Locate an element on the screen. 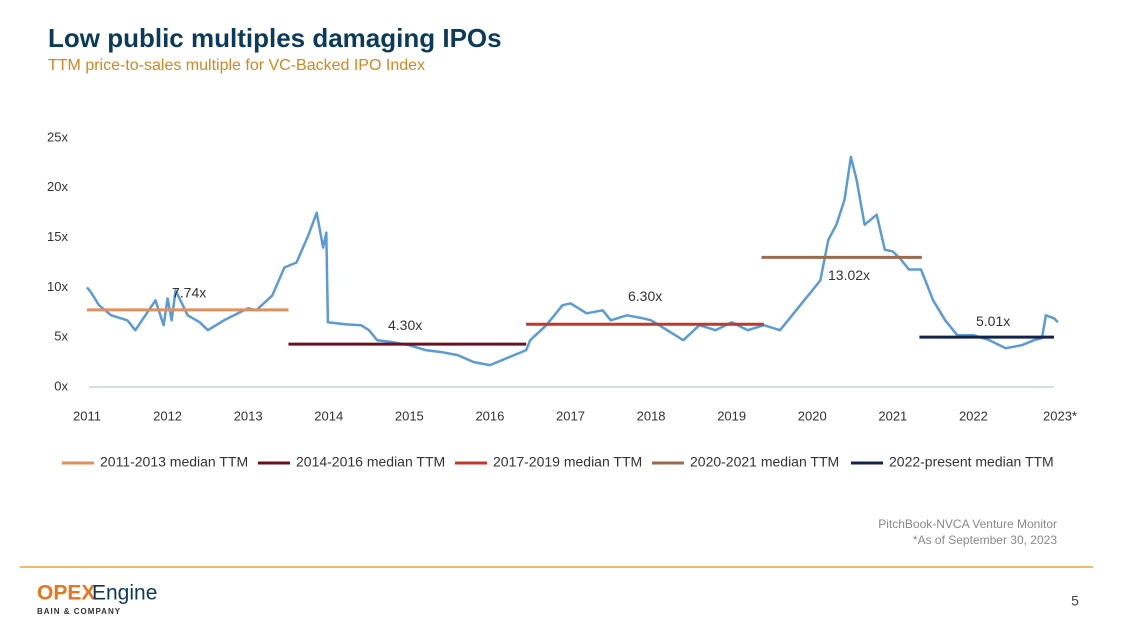 The image size is (1122, 632). x-tick-label: 2013 is located at coordinates (248, 415).